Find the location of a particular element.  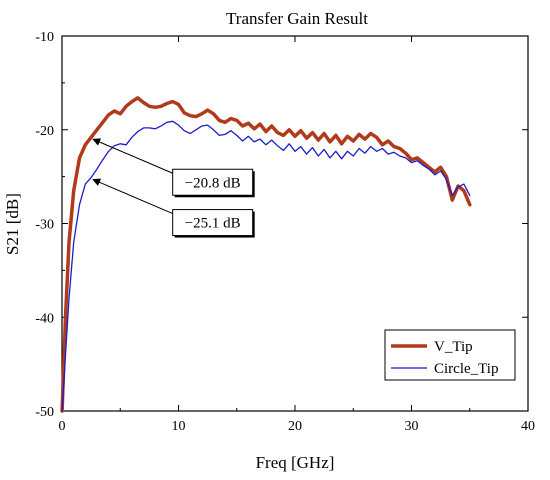

annotation-label: −25.1 dB is located at coordinates (213, 224).